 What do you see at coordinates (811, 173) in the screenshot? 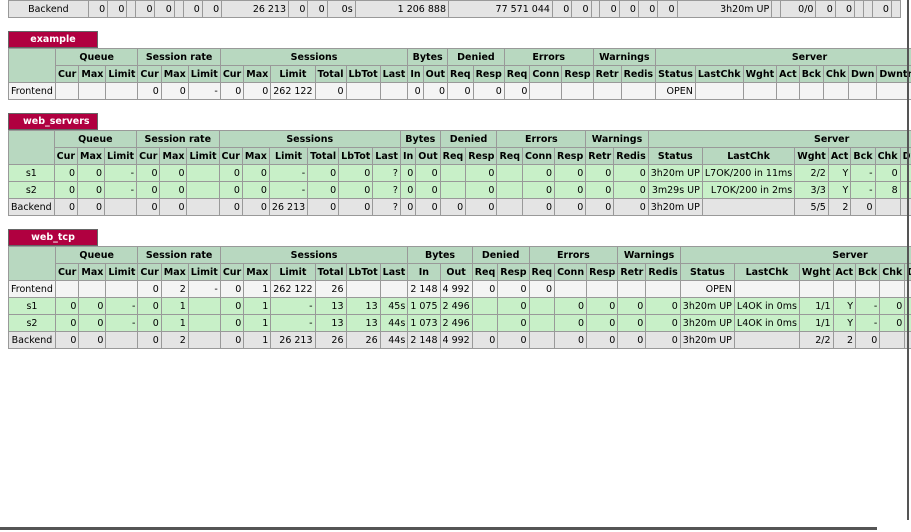
I see `cell: 2/2` at bounding box center [811, 173].